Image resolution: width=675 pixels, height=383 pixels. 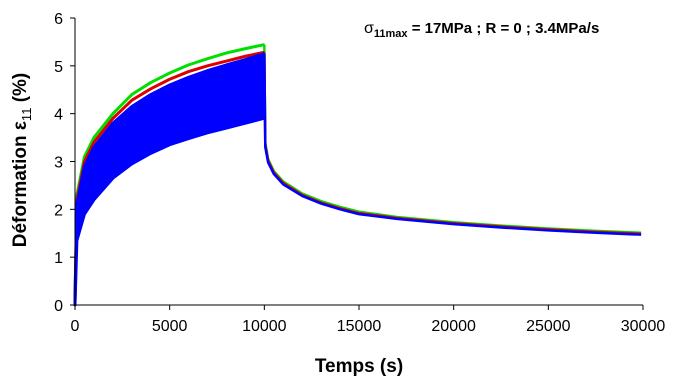 What do you see at coordinates (58, 19) in the screenshot?
I see `y-tick-label: 6` at bounding box center [58, 19].